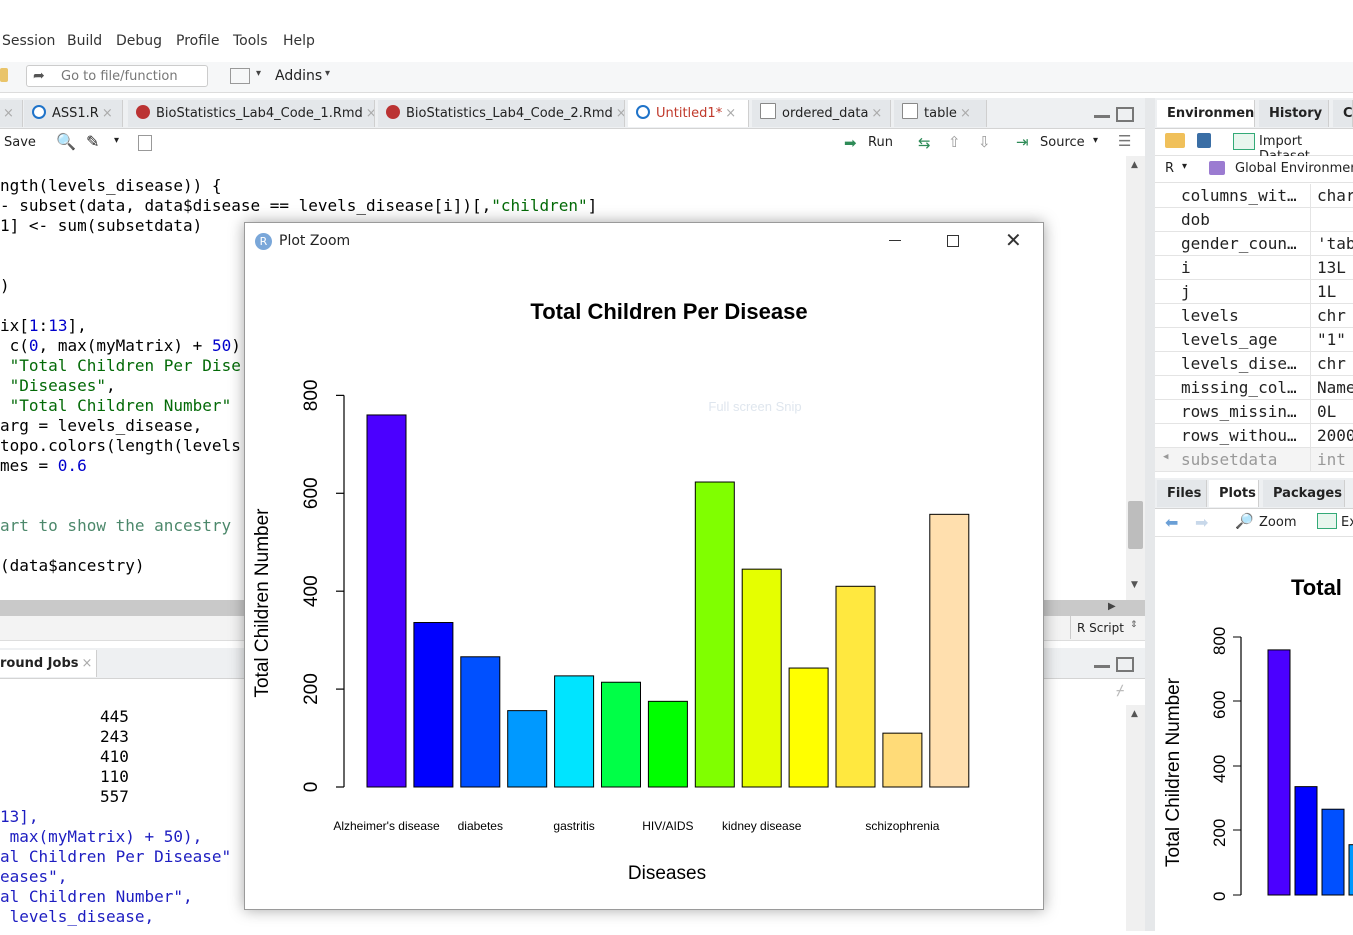 This screenshot has width=1353, height=935. I want to click on tab-hidden: ×, so click(11, 113).